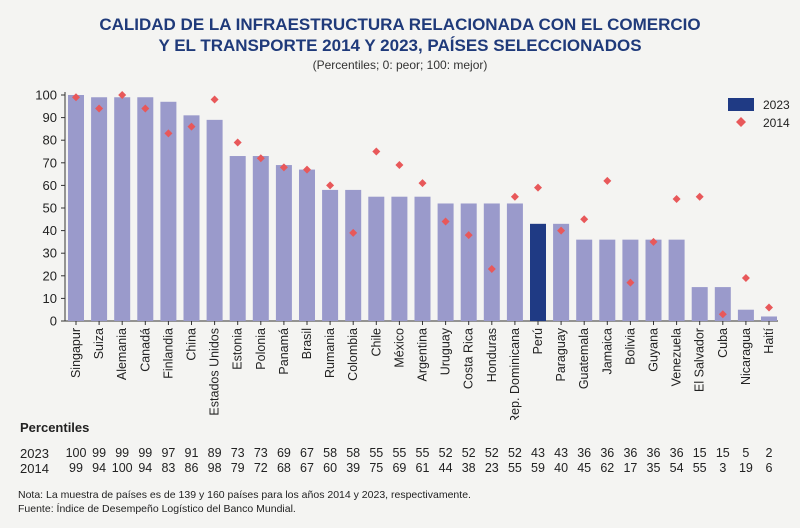  What do you see at coordinates (446, 351) in the screenshot?
I see `x-category-label: Uruguay` at bounding box center [446, 351].